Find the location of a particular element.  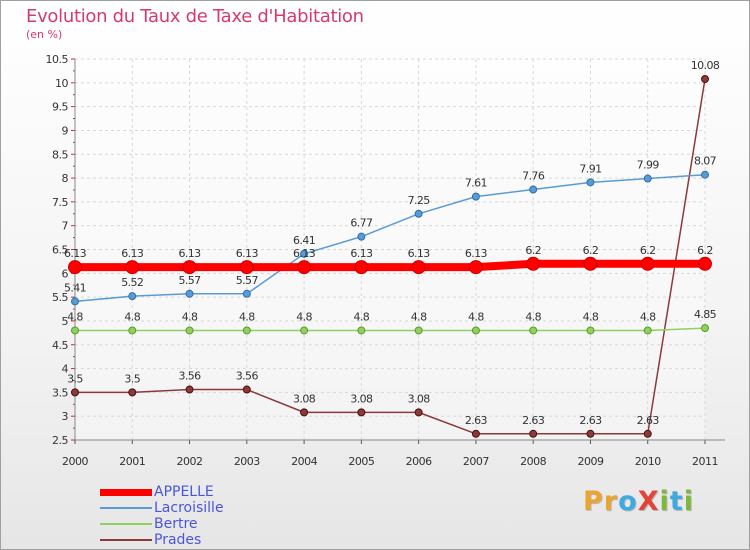

proxiti-logo: ProXiti is located at coordinates (638, 501).